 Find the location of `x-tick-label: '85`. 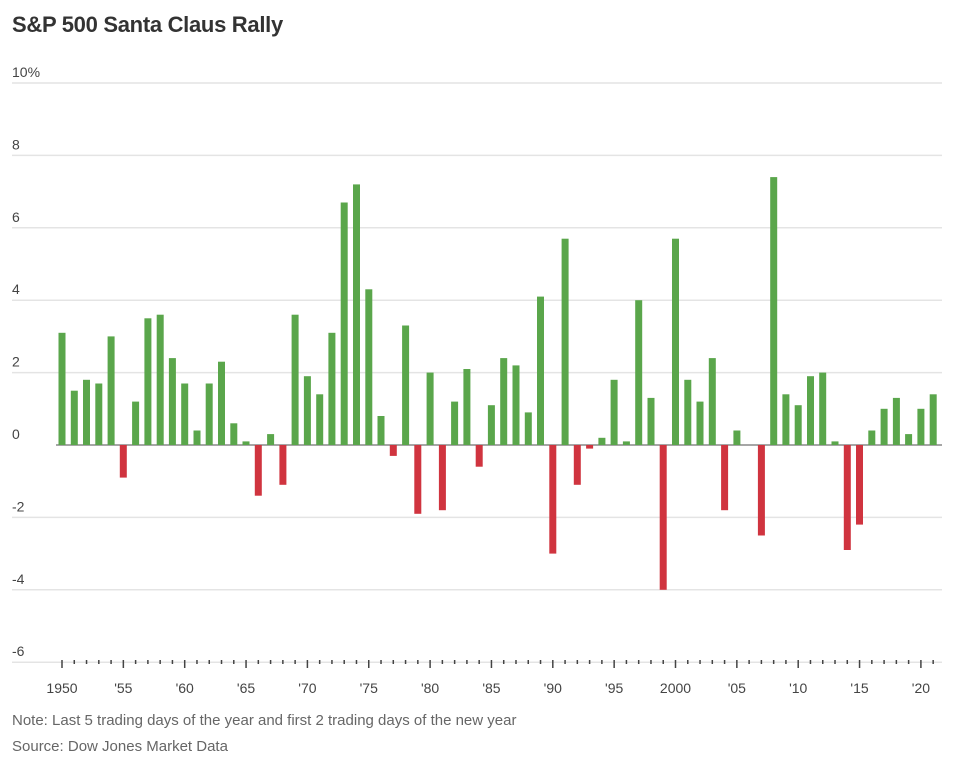

x-tick-label: '85 is located at coordinates (491, 688).